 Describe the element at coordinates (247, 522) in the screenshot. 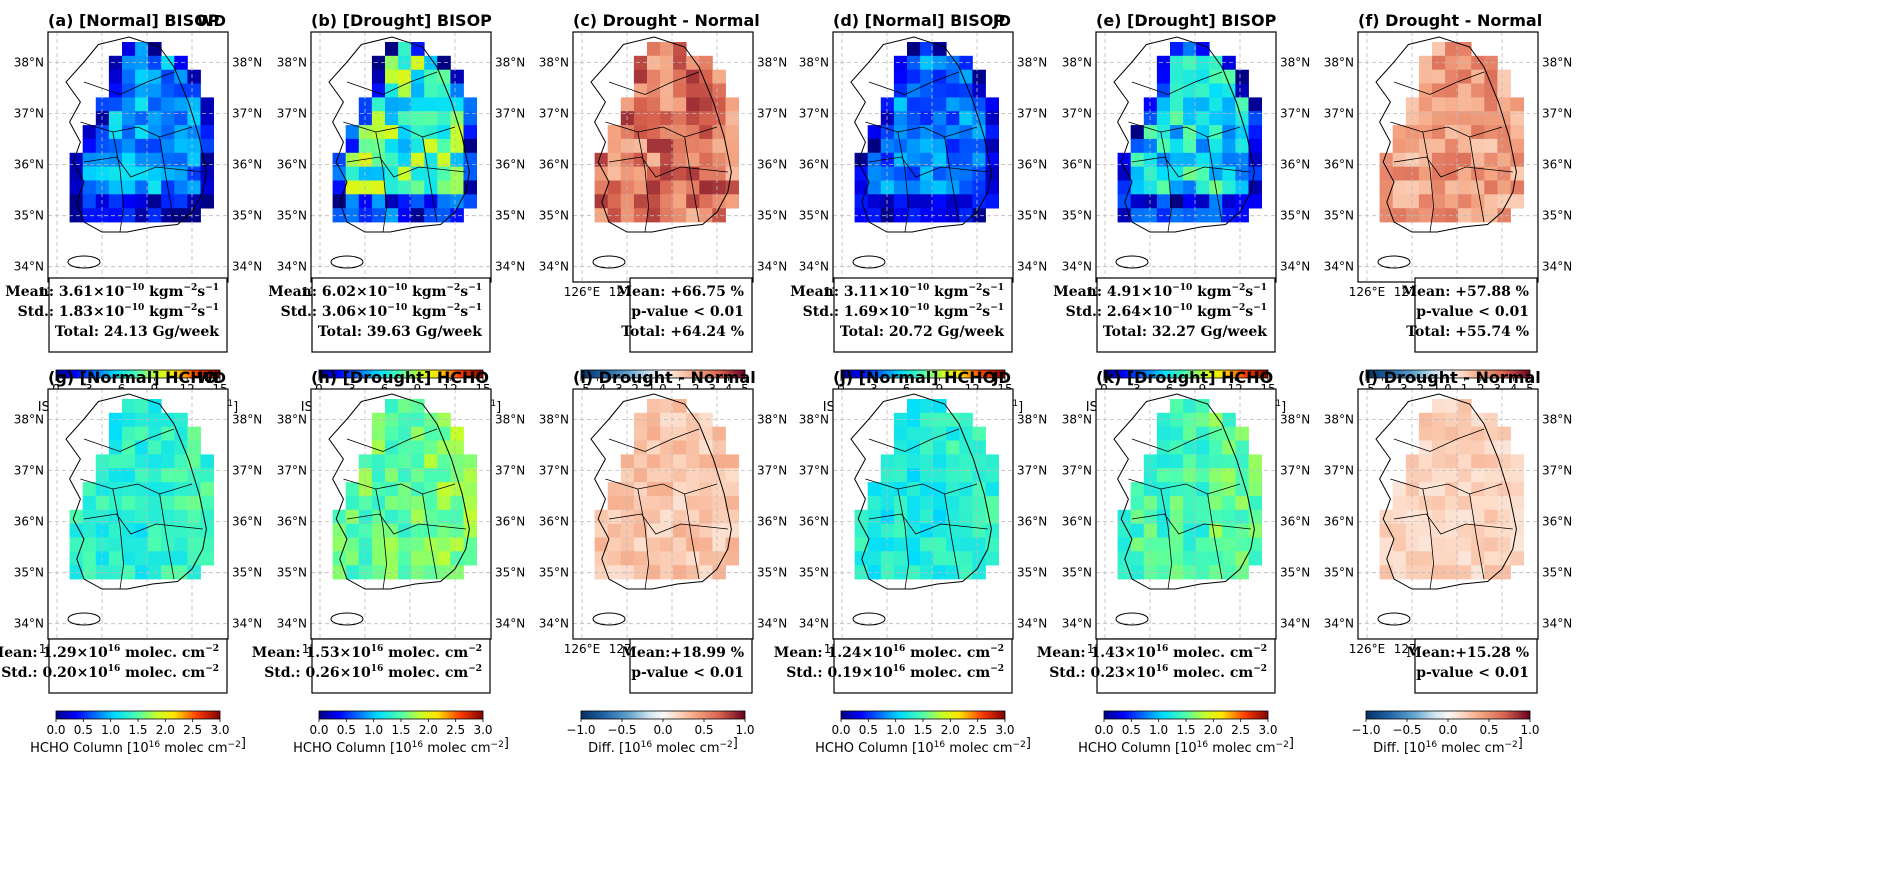

I see `lat-tick-label-right: 36°N` at that location.